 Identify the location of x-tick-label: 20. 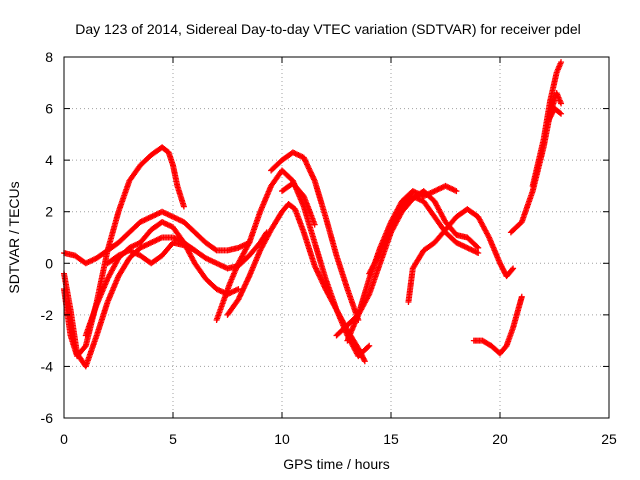
(500, 439).